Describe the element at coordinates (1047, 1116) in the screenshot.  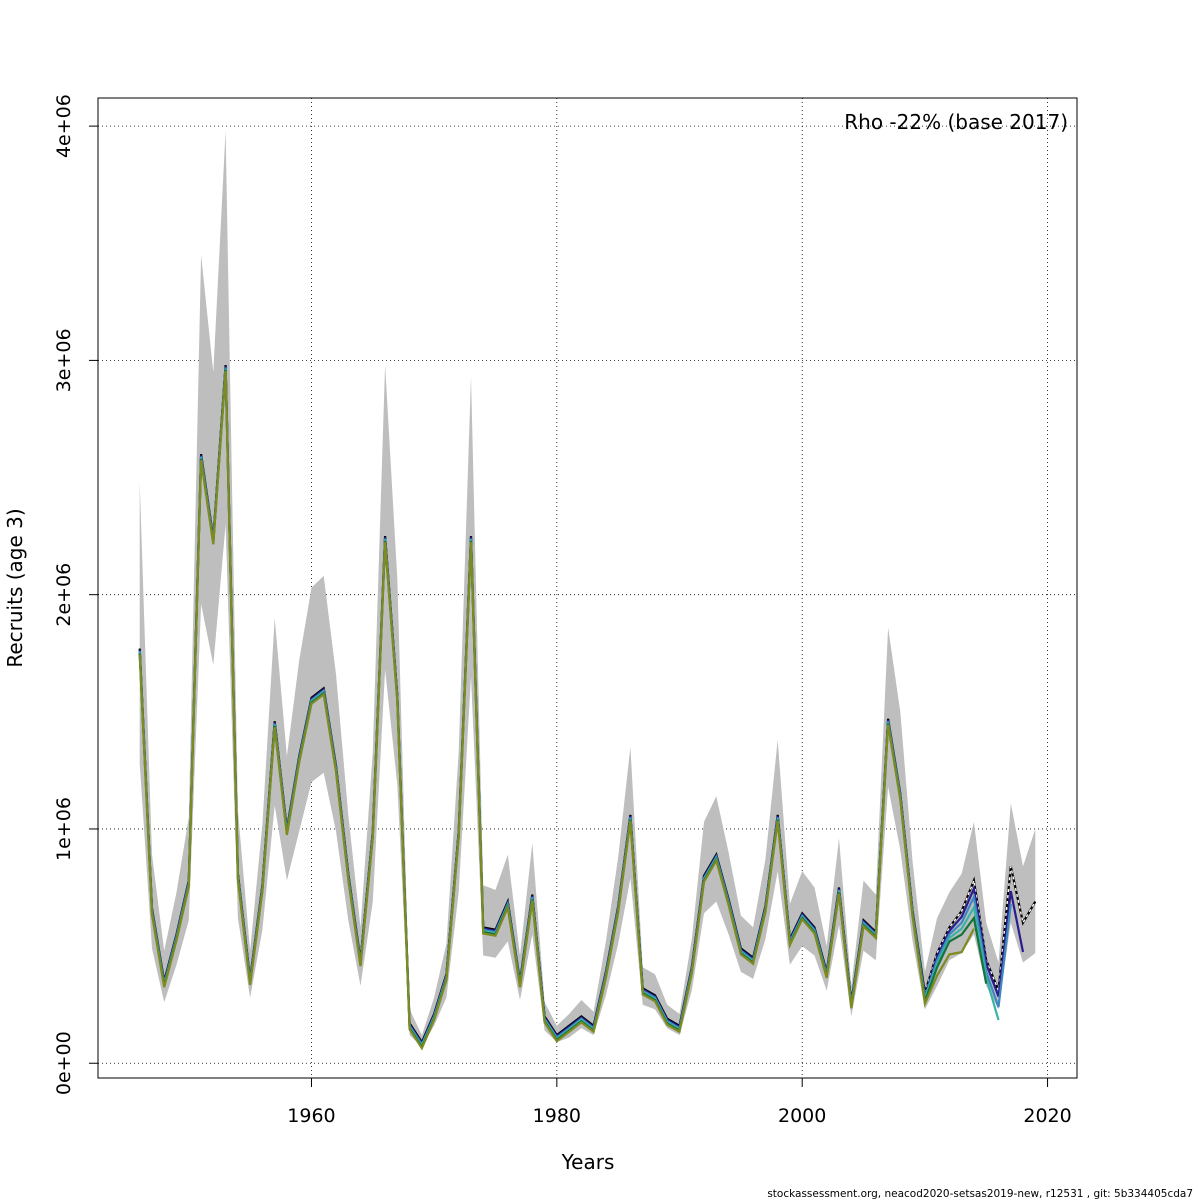
I see `x-tick-label: 2020` at that location.